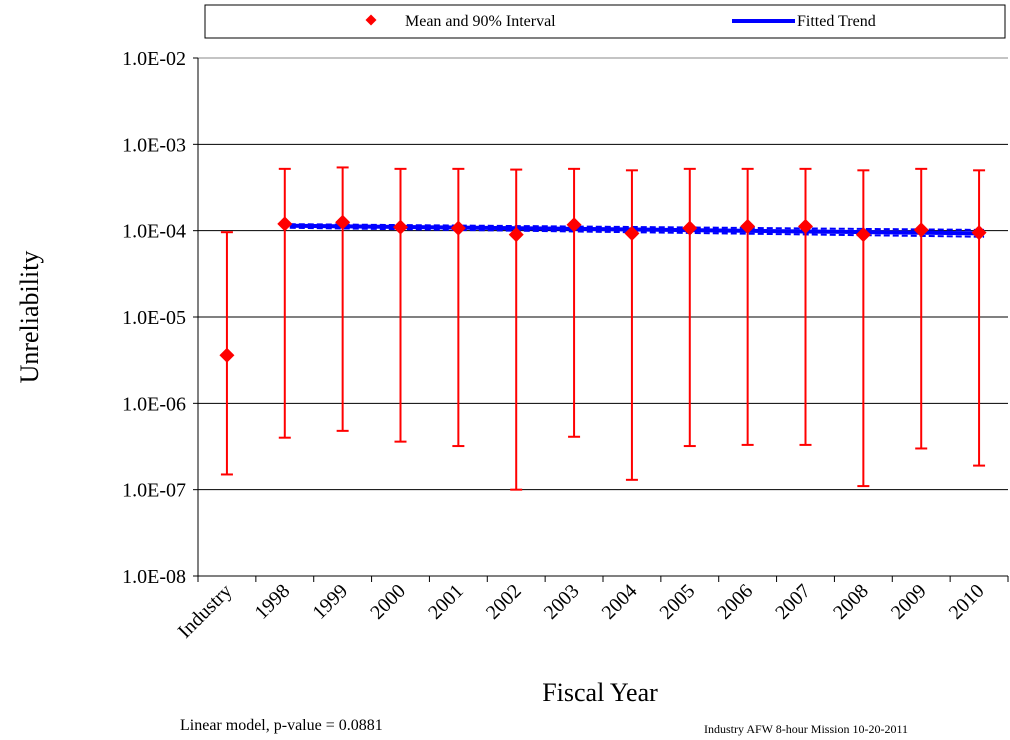  Describe the element at coordinates (446, 602) in the screenshot. I see `x-tick-label: 2001` at that location.